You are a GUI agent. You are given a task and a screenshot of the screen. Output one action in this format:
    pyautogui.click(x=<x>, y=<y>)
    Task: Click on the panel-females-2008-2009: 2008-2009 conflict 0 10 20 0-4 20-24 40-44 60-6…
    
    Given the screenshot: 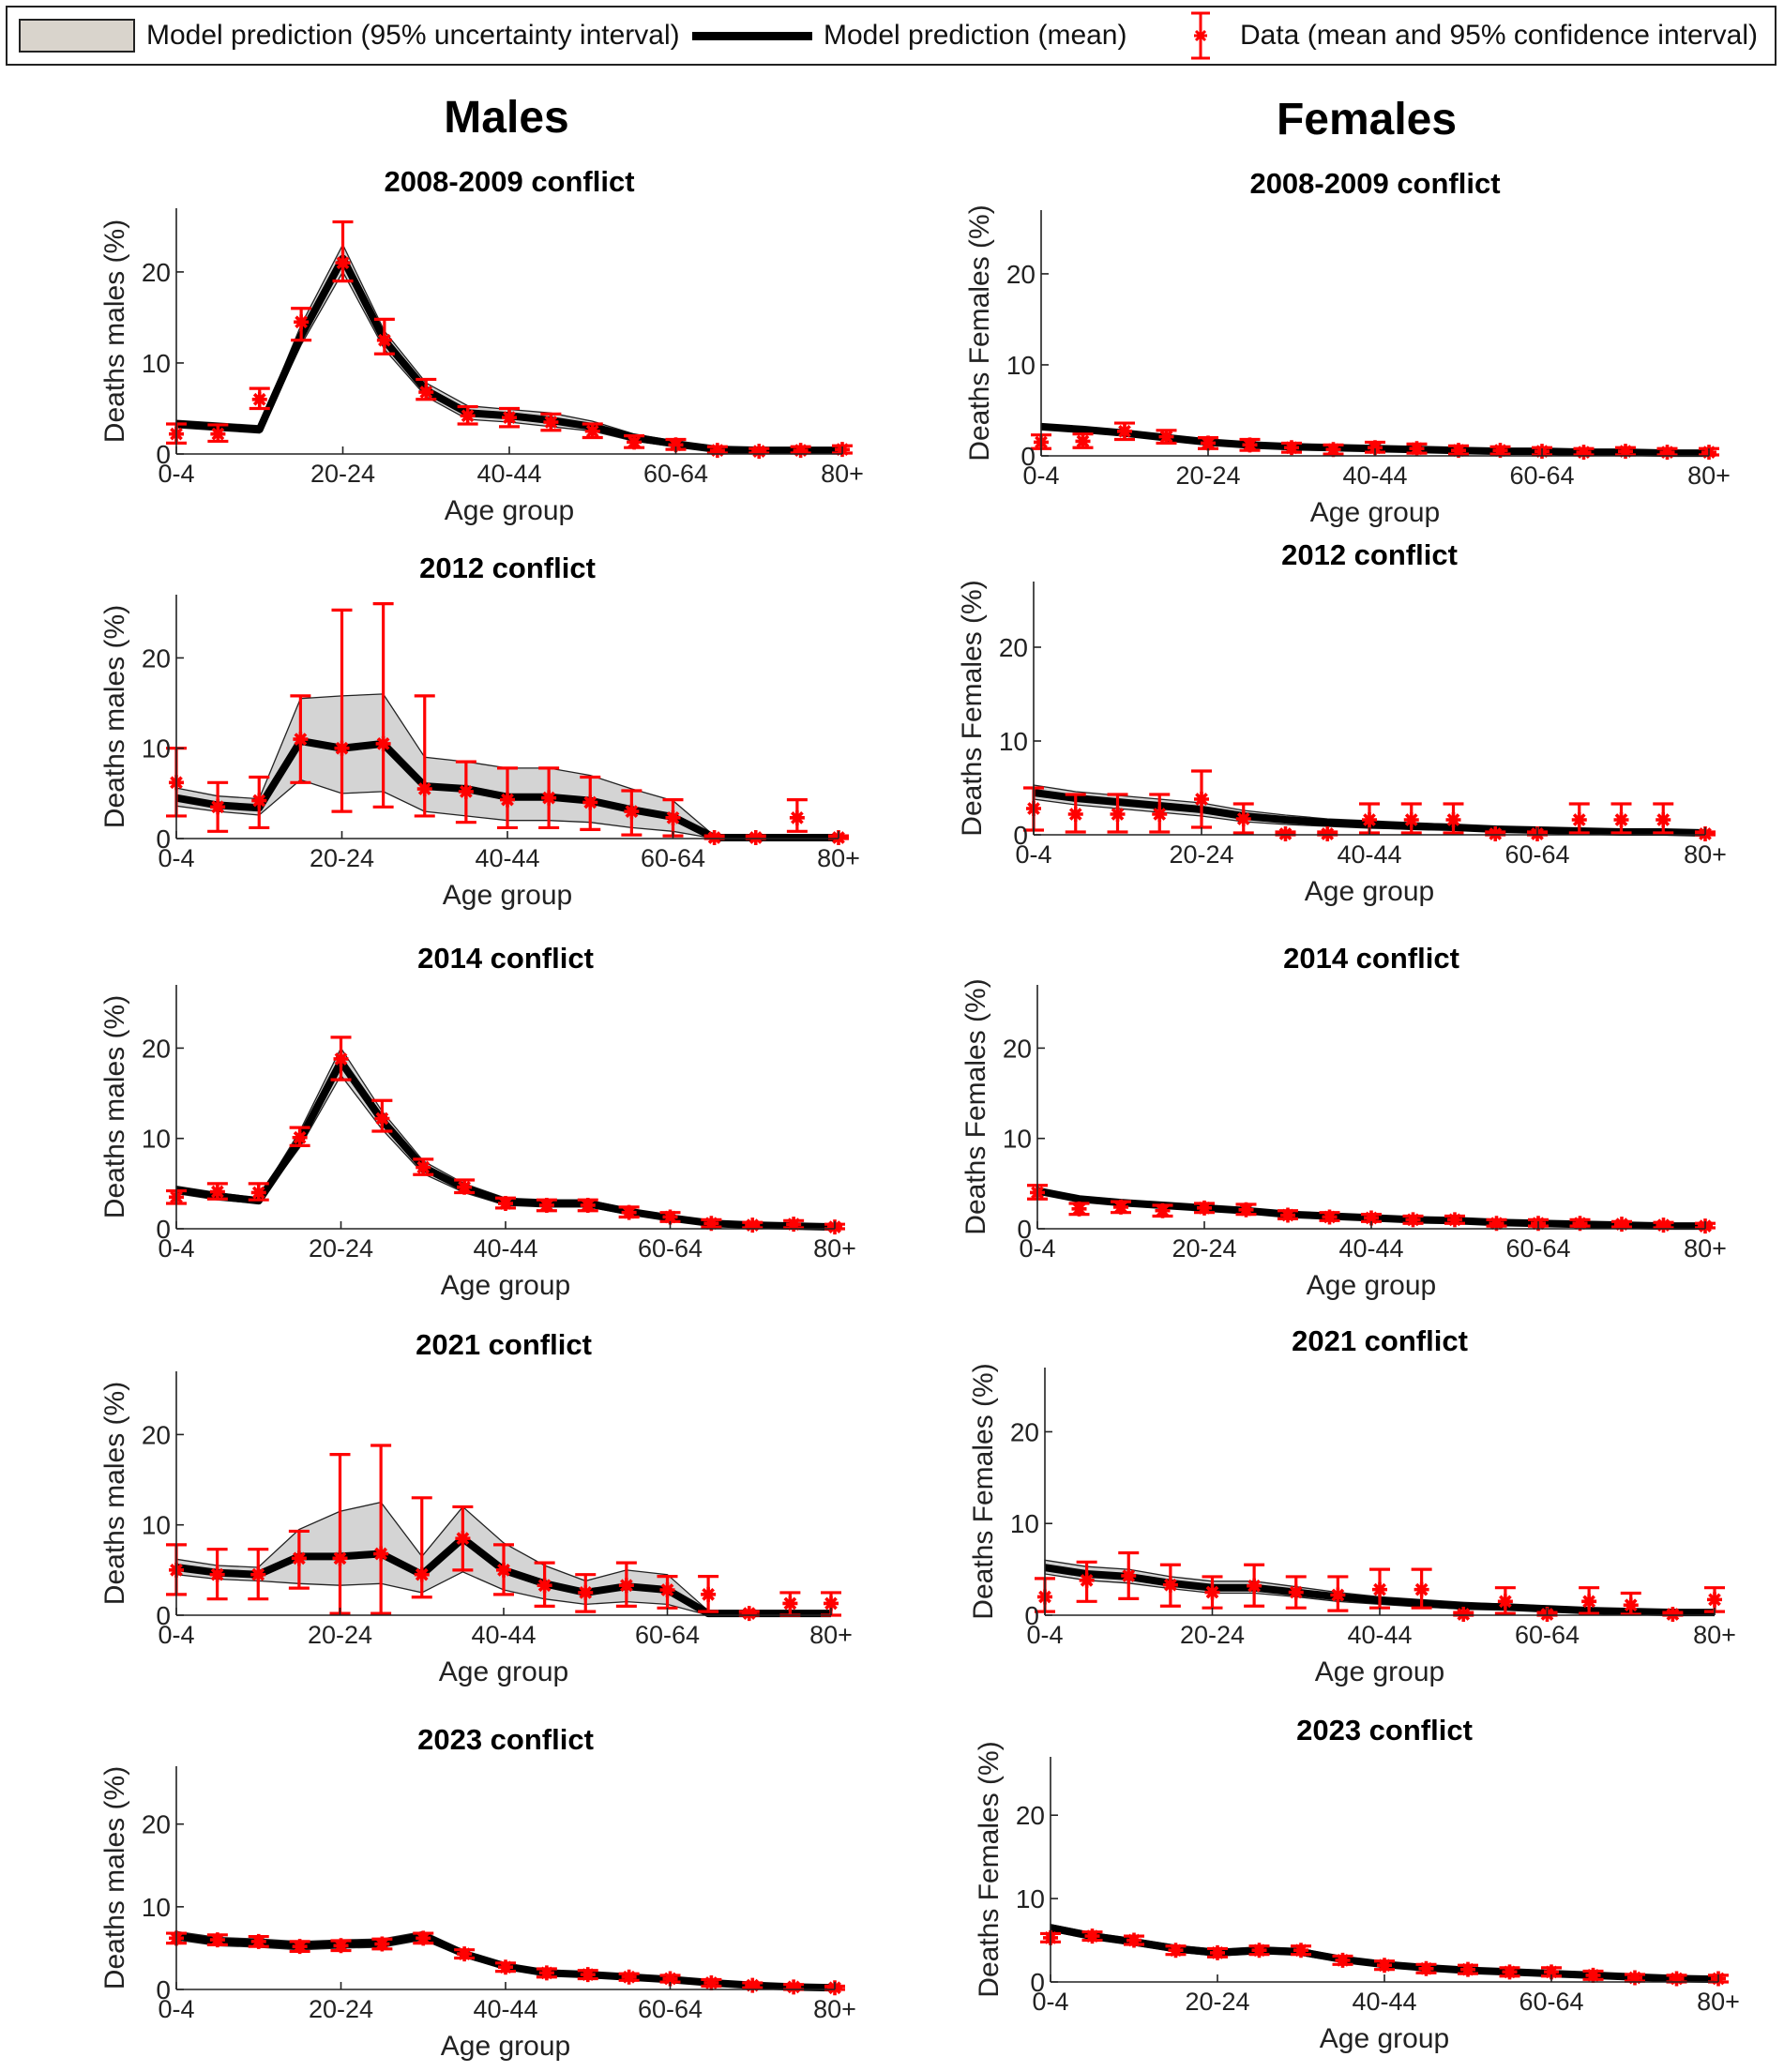 What is the action you would take?
    pyautogui.click(x=1347, y=347)
    